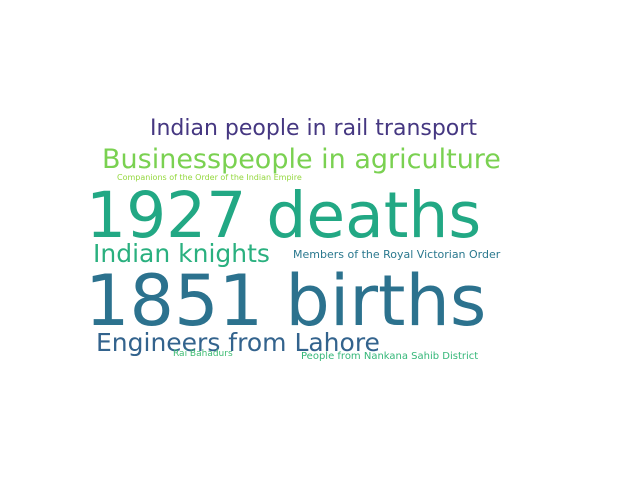 This screenshot has height=480, width=640. Describe the element at coordinates (301, 159) in the screenshot. I see `word-businesspeople-in-agriculture: Businesspeople in agriculture` at that location.